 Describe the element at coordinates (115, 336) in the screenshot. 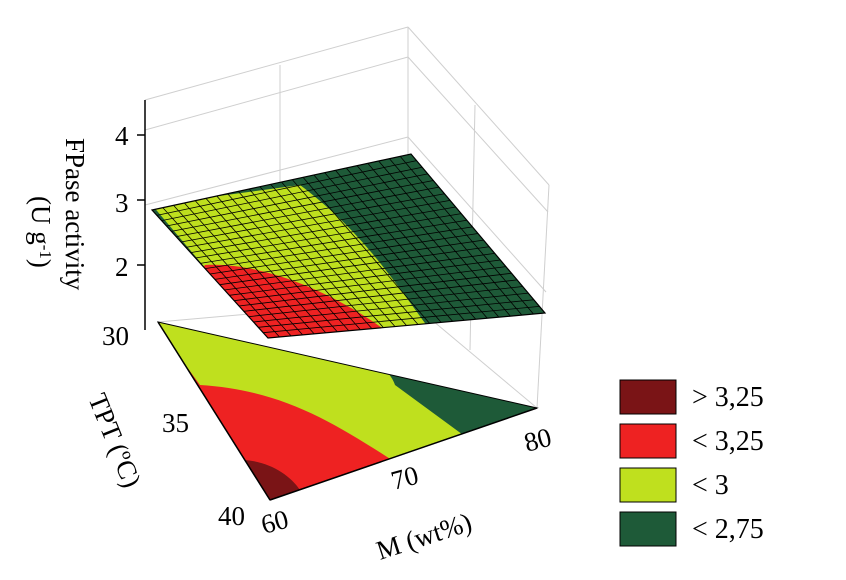

I see `y-tick-30: 30` at that location.